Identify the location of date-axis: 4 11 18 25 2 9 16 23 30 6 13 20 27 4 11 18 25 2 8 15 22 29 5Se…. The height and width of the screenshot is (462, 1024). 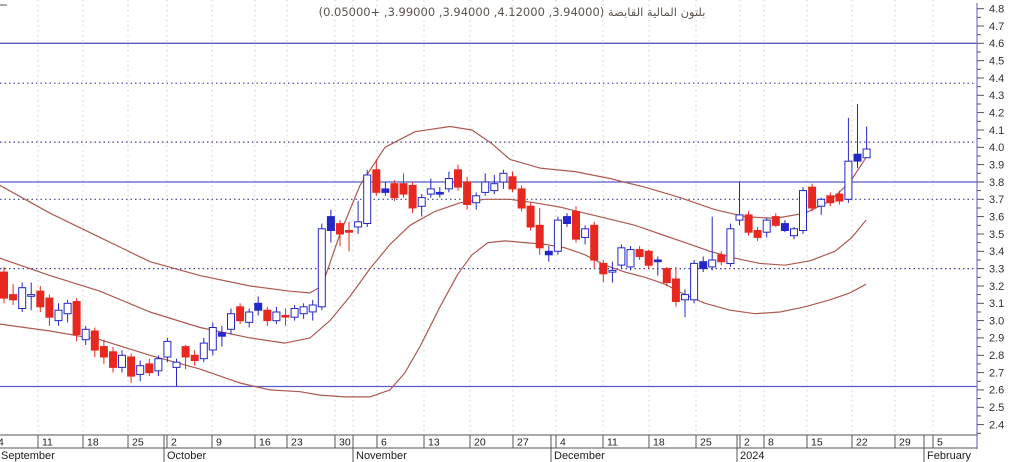
(488, 448).